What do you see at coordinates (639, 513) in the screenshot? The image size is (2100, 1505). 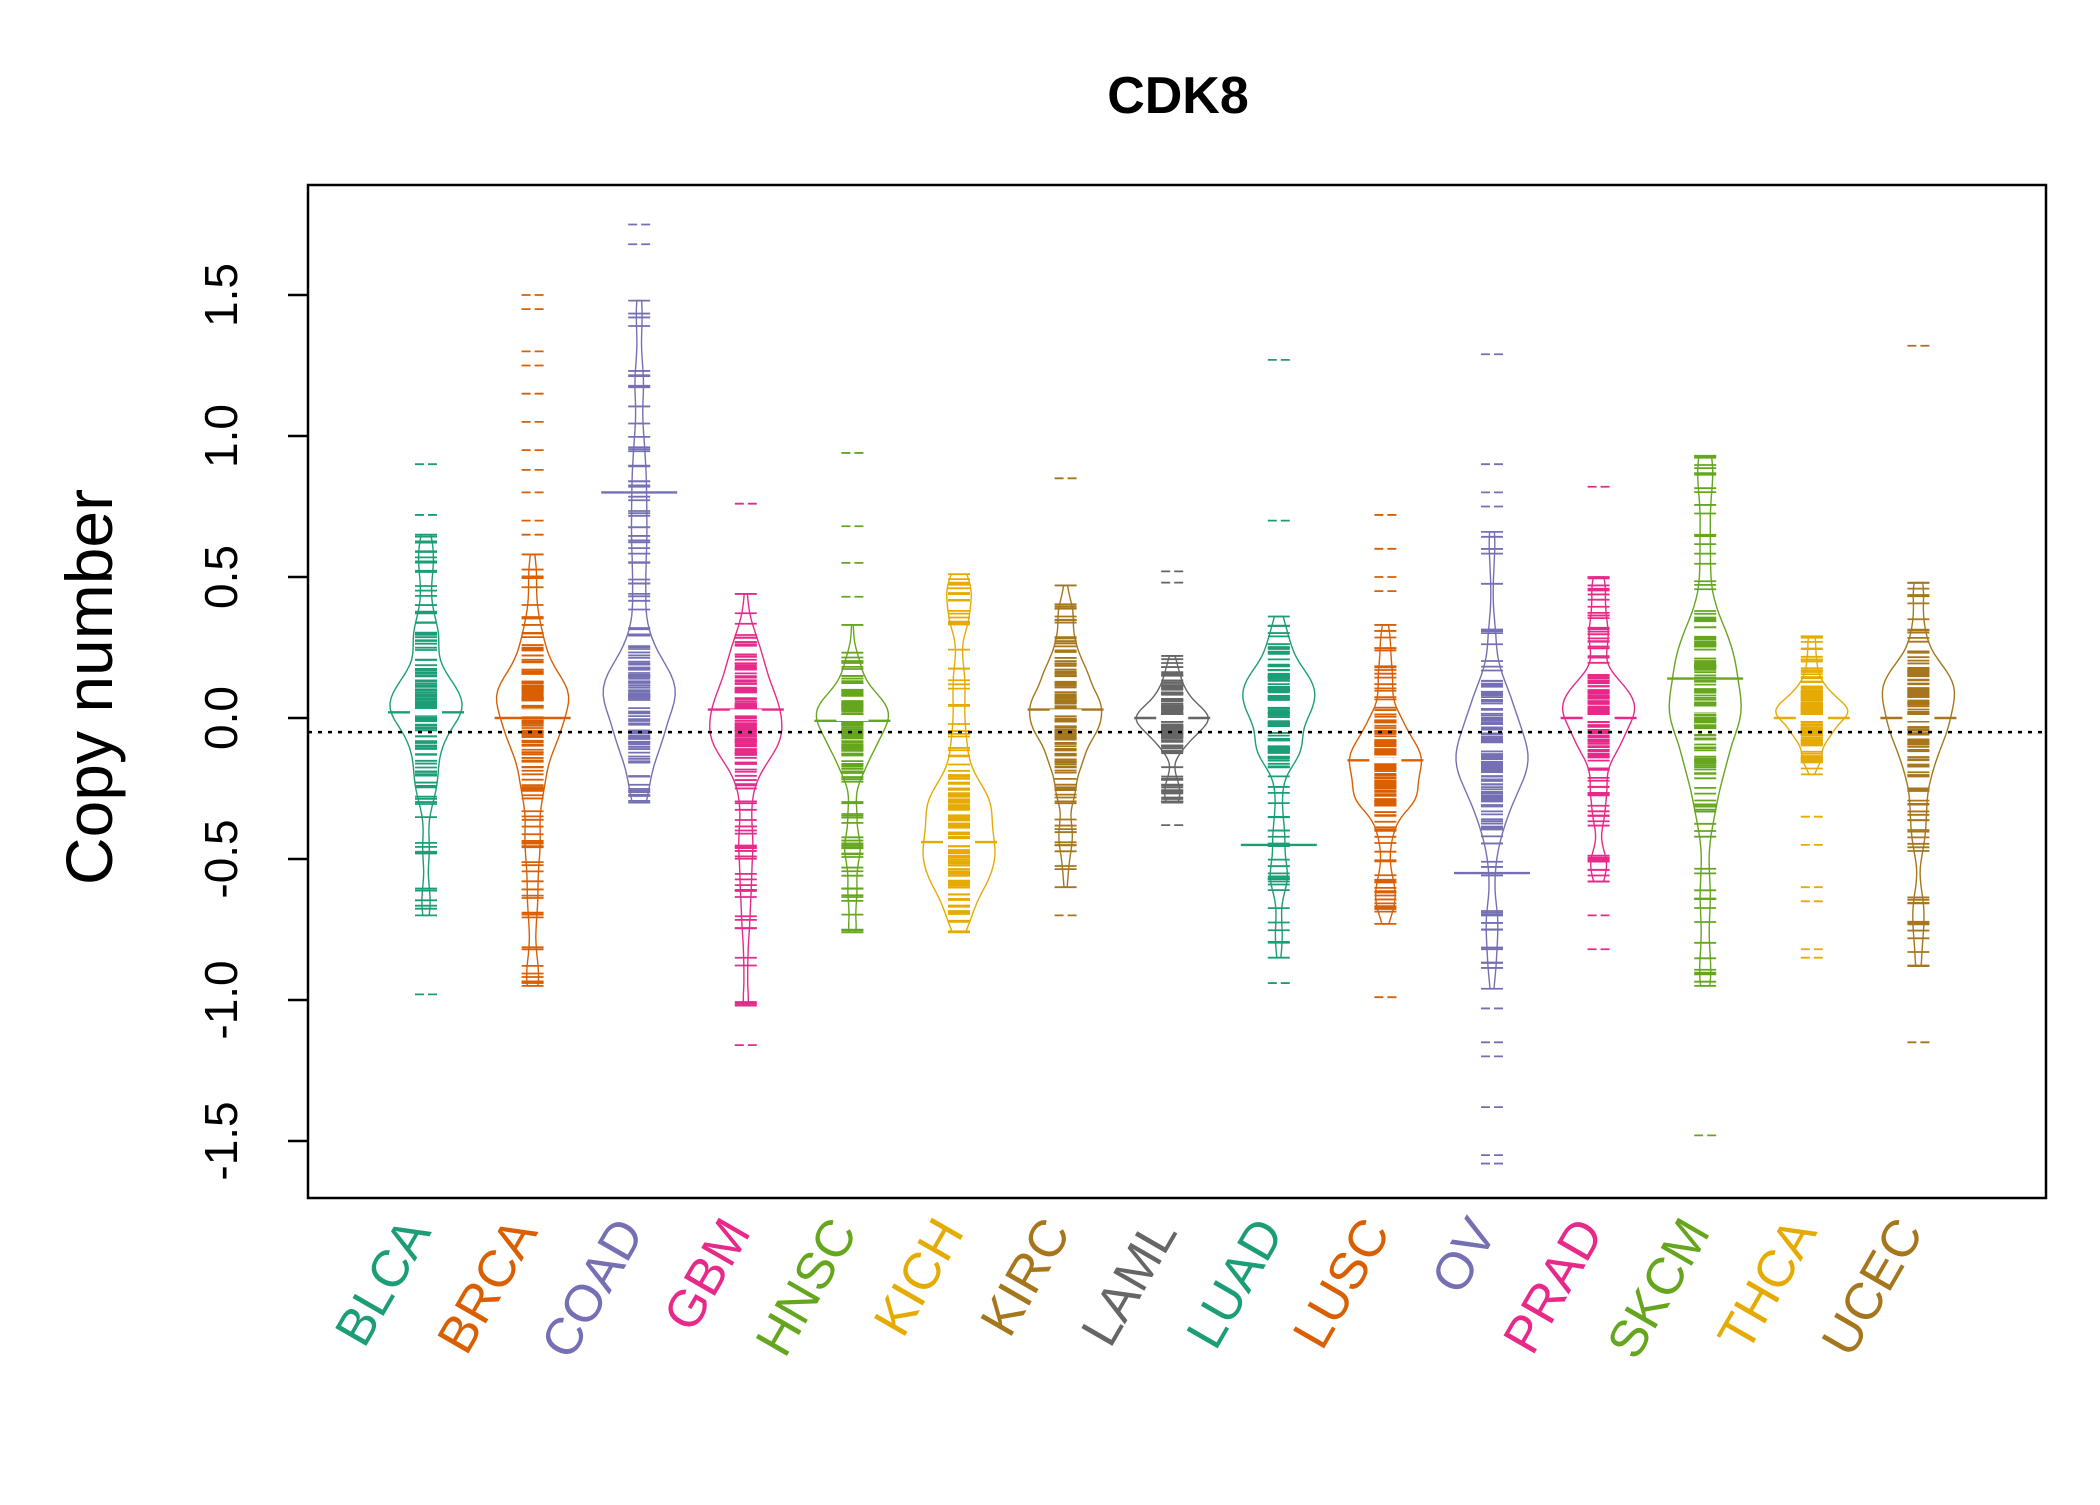 I see `bean-coad` at bounding box center [639, 513].